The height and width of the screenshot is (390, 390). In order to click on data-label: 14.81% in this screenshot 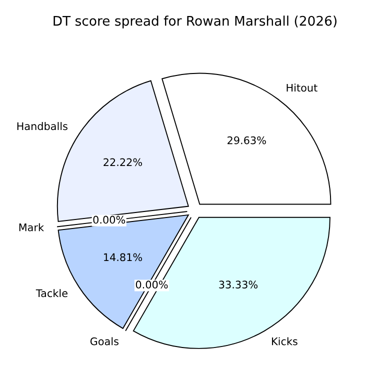, I will do `click(123, 257)`.